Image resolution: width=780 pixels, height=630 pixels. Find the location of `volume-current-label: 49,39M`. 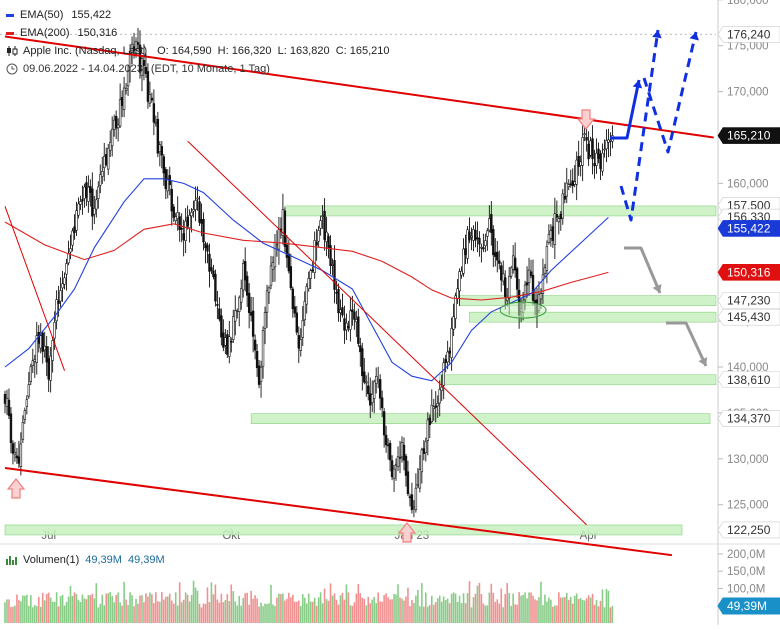

volume-current-label: 49,39M is located at coordinates (747, 606).